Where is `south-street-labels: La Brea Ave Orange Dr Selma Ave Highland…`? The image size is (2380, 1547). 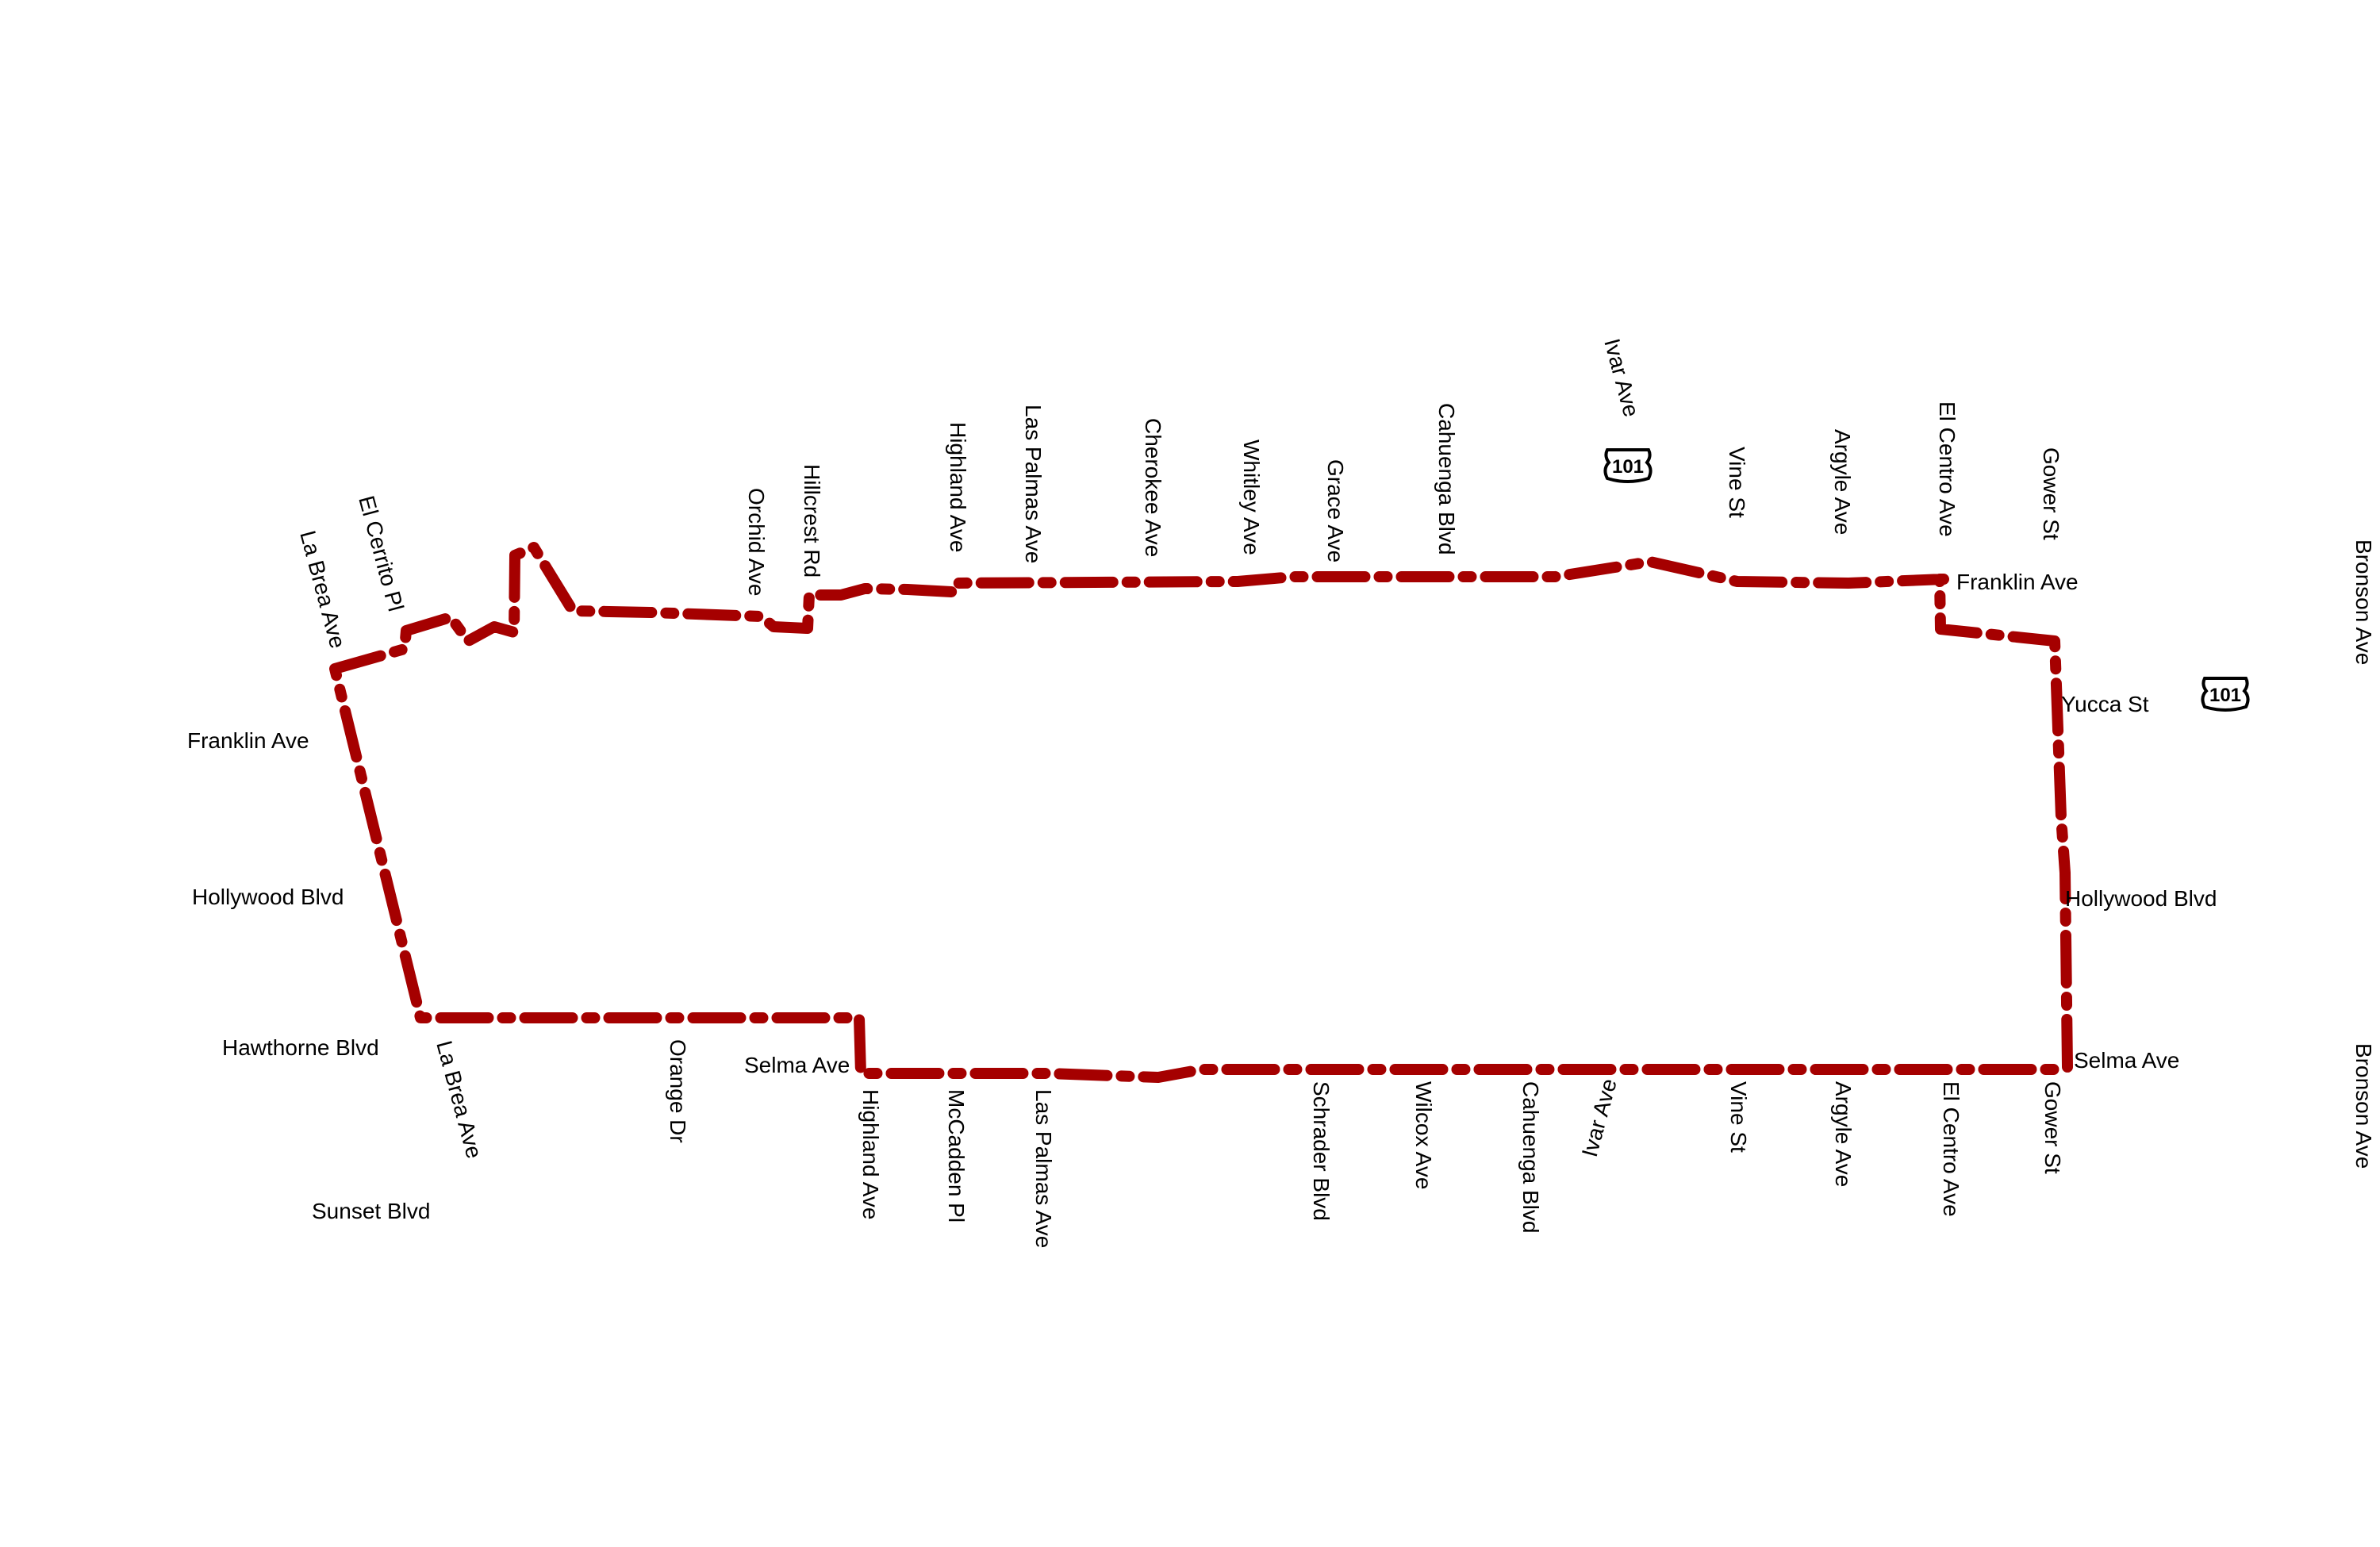
south-street-labels: La Brea Ave Orange Dr Selma Ave Highland… is located at coordinates (1404, 1143).